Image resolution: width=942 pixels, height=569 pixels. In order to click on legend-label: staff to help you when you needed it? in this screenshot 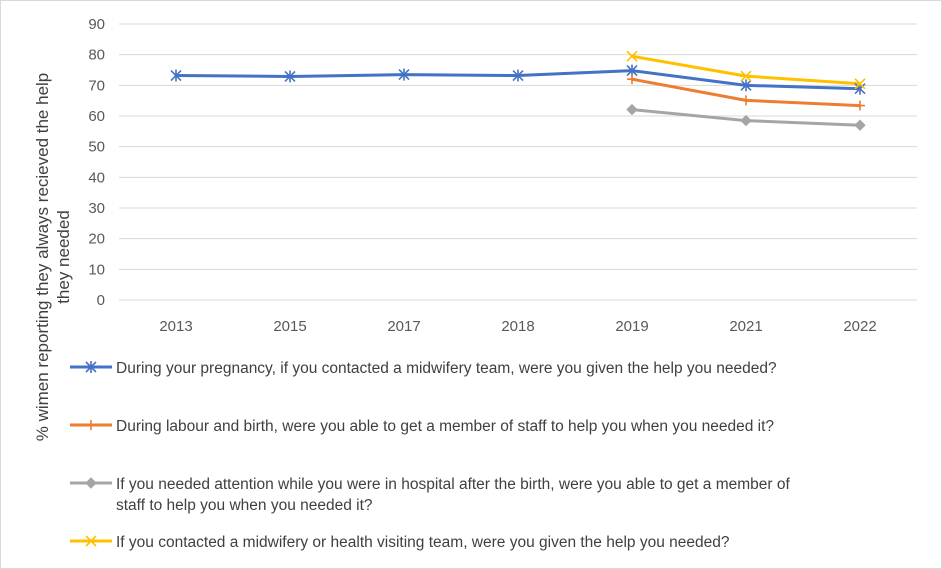, I will do `click(244, 505)`.